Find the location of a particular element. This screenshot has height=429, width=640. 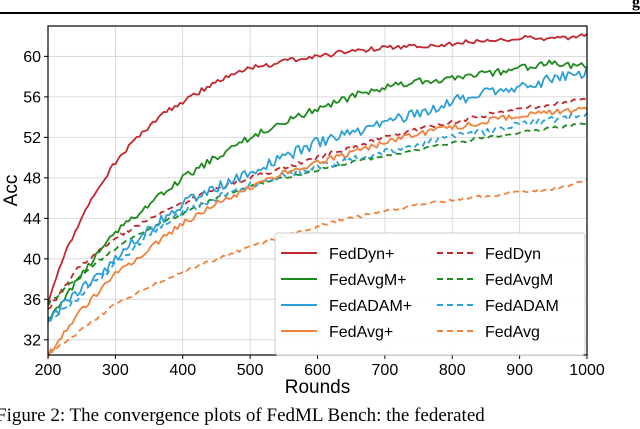

x-tick-label: 200 is located at coordinates (48, 370).